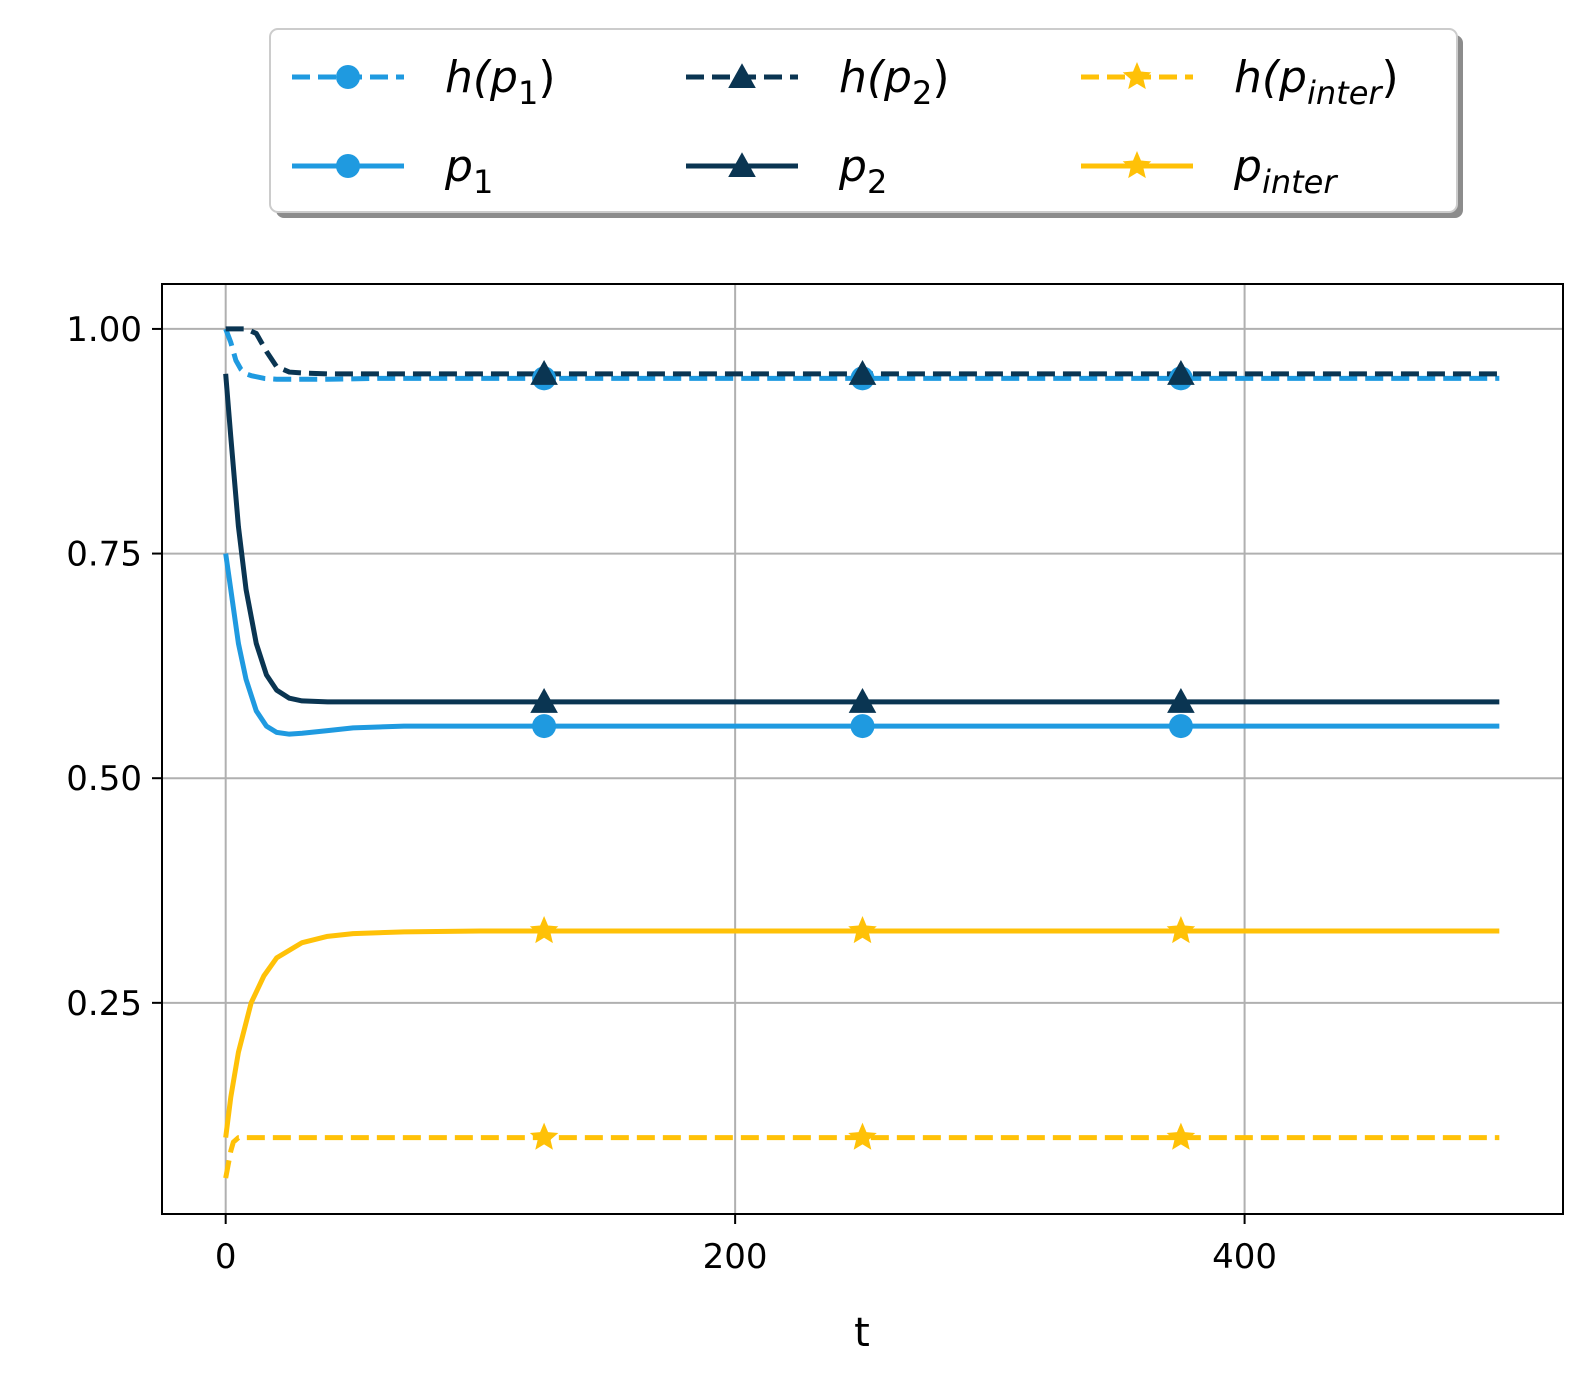 The image size is (1586, 1380). What do you see at coordinates (348, 77) in the screenshot?
I see `legend-marker-h(p1)` at bounding box center [348, 77].